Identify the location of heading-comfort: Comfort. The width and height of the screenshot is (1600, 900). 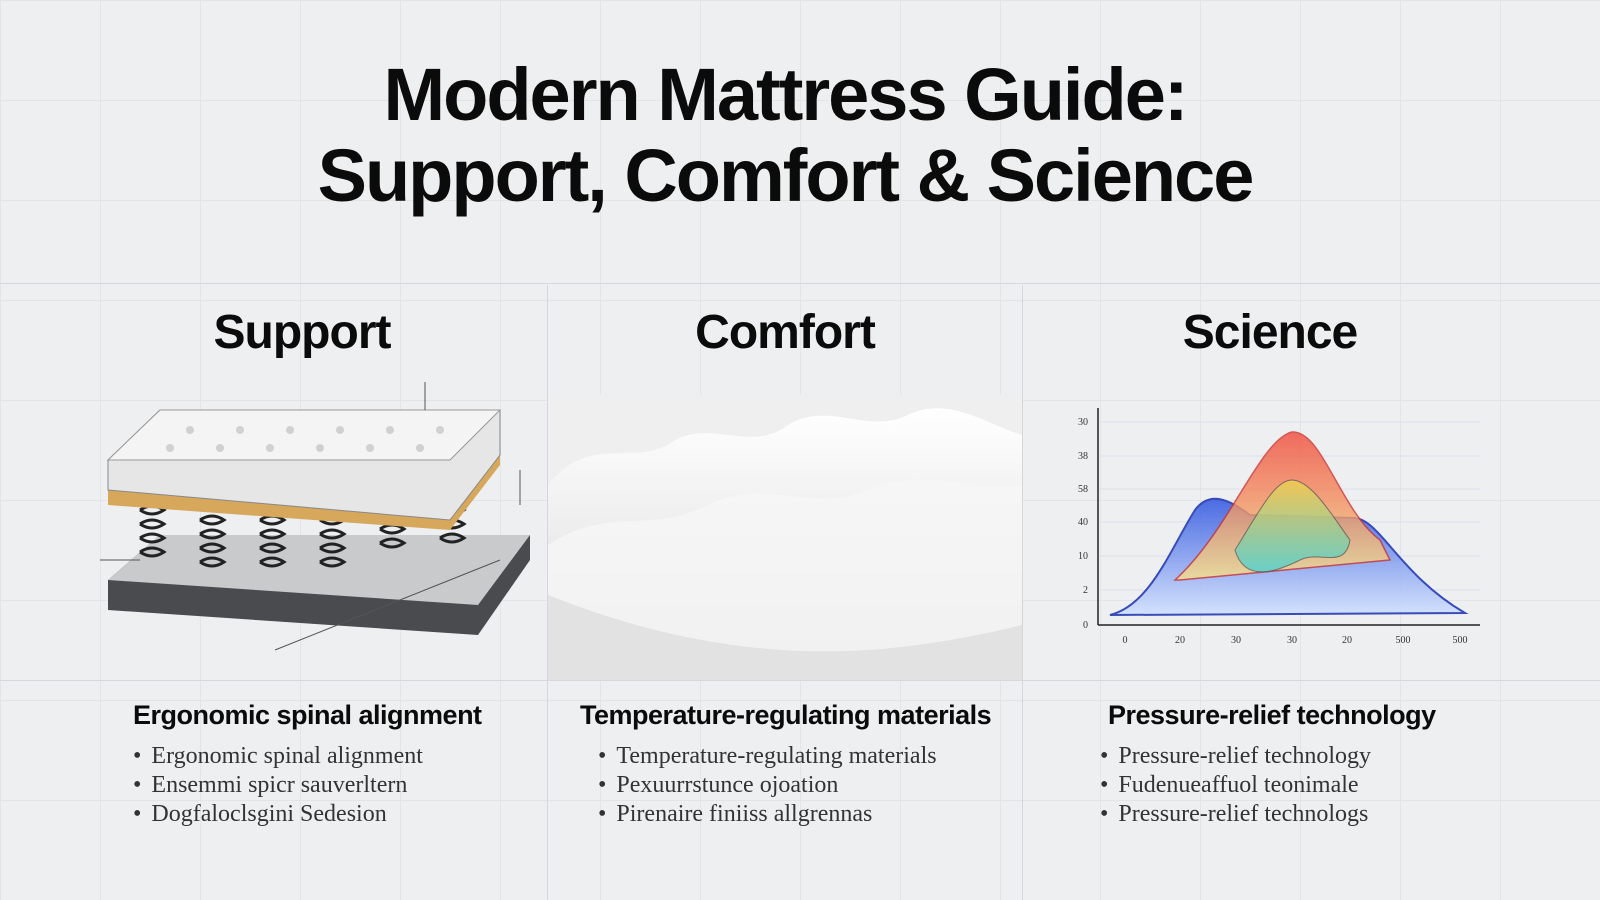
(785, 332).